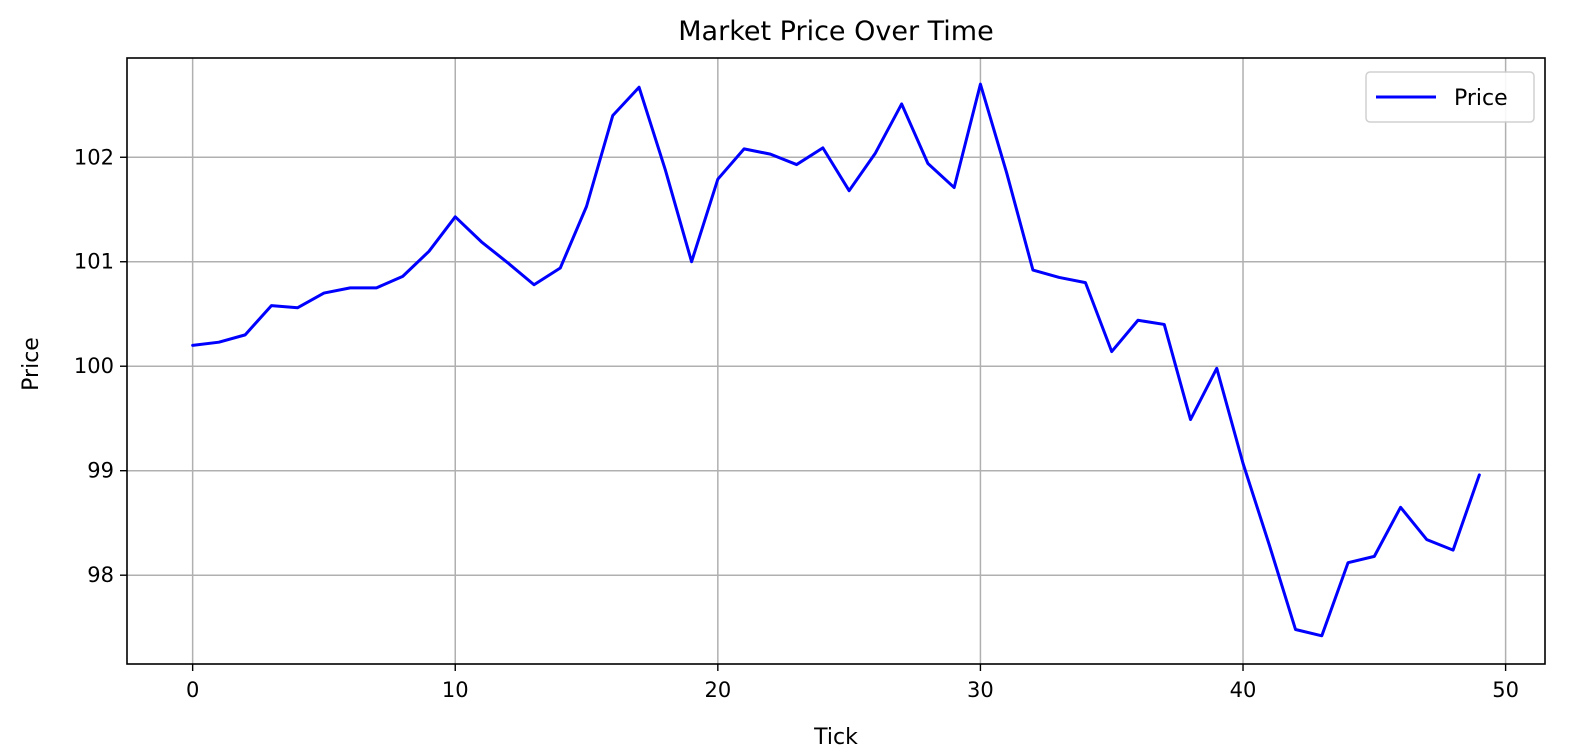  What do you see at coordinates (31, 364) in the screenshot?
I see `y-axis-label: Price` at bounding box center [31, 364].